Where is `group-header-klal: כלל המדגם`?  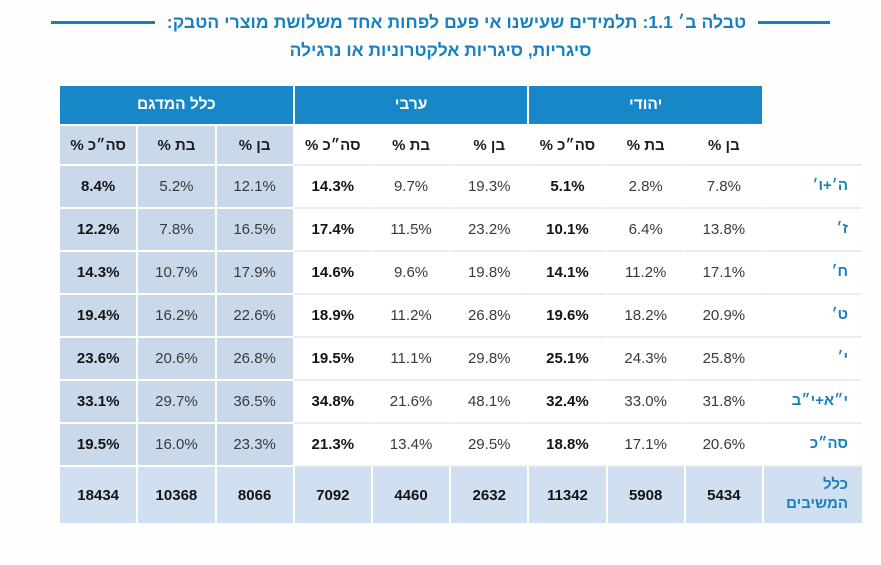
group-header-klal: כלל המדגם is located at coordinates (175, 106).